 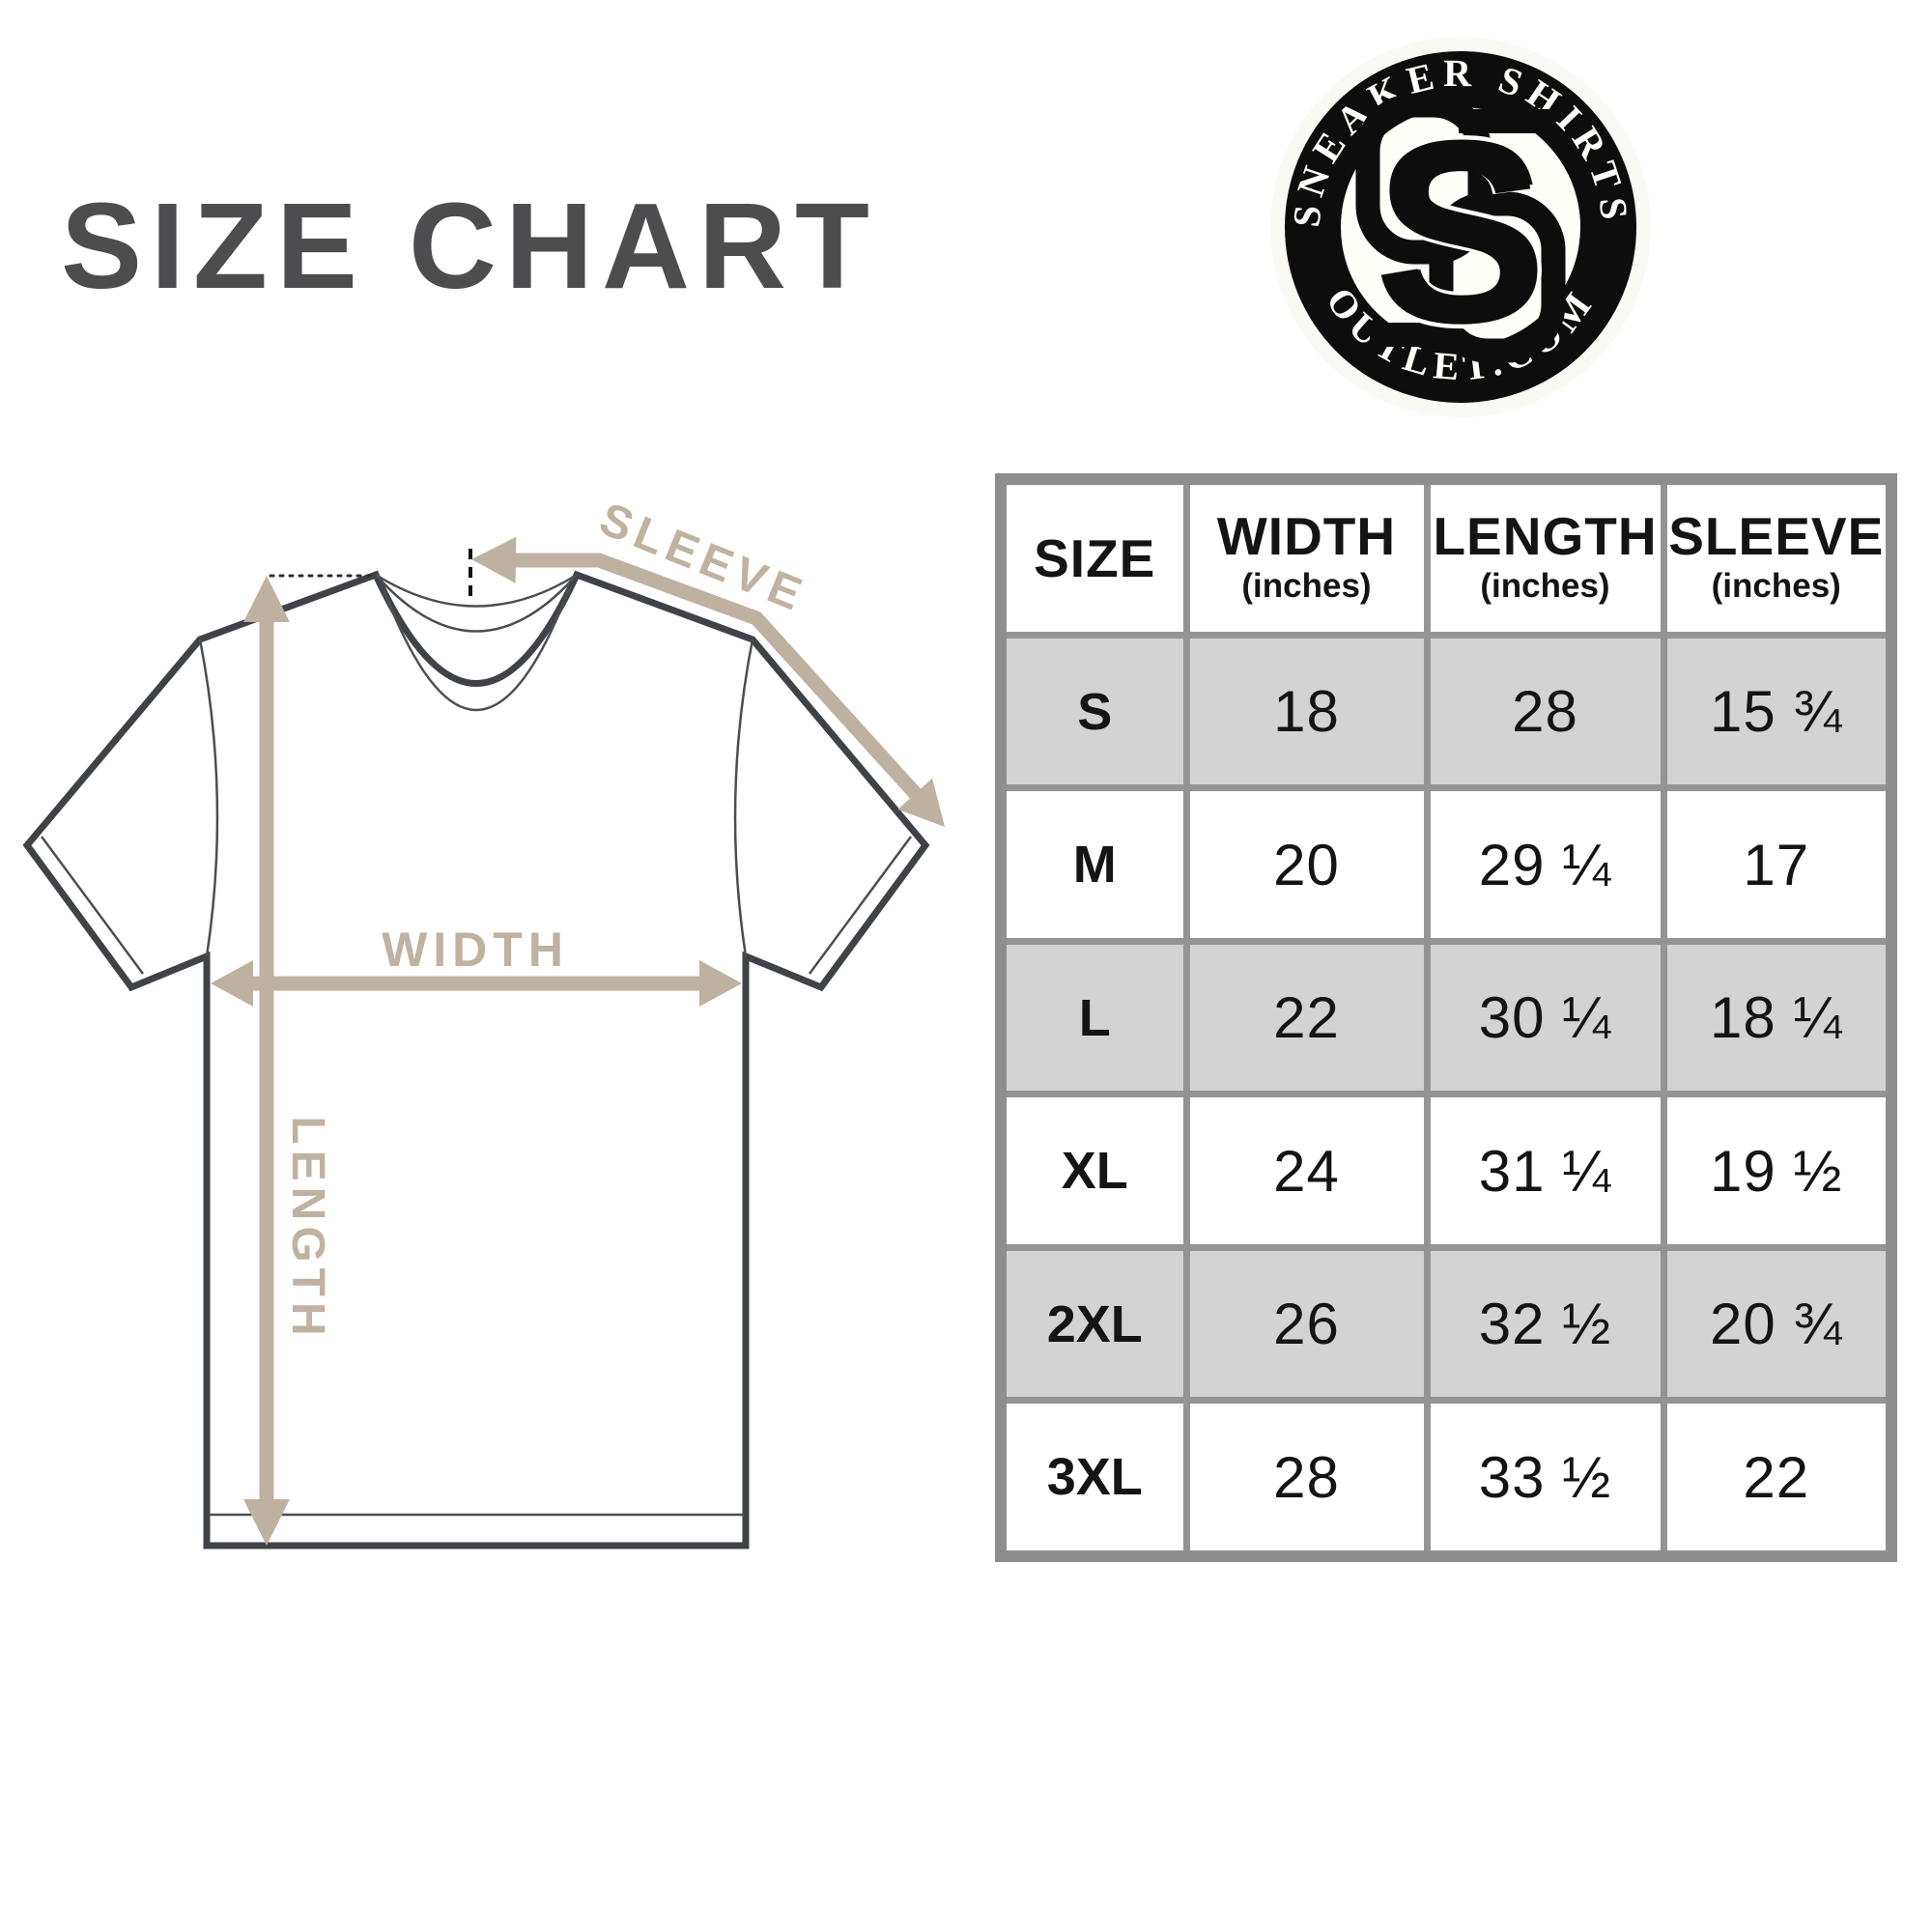 What do you see at coordinates (1093, 1324) in the screenshot?
I see `size-cell: 2XL` at bounding box center [1093, 1324].